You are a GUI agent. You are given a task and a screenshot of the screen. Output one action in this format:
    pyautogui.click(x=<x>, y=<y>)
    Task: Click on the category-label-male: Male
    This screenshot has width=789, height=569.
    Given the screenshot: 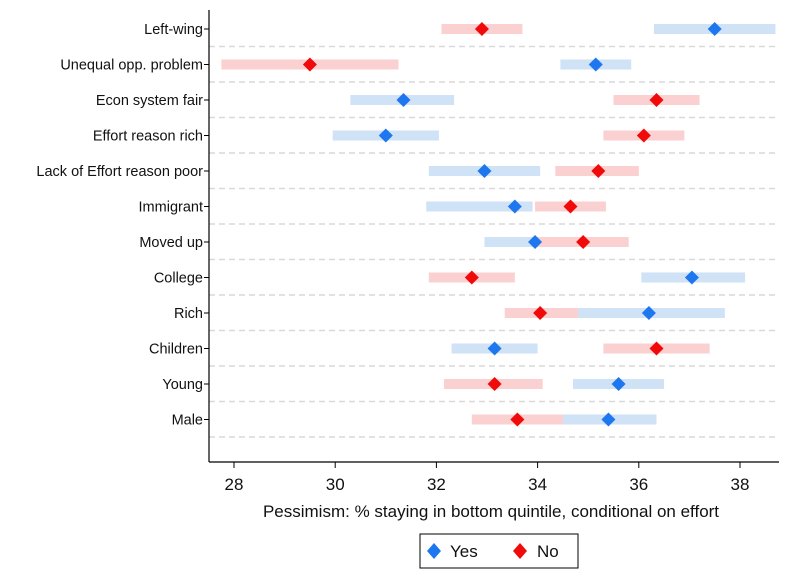 What is the action you would take?
    pyautogui.click(x=187, y=421)
    